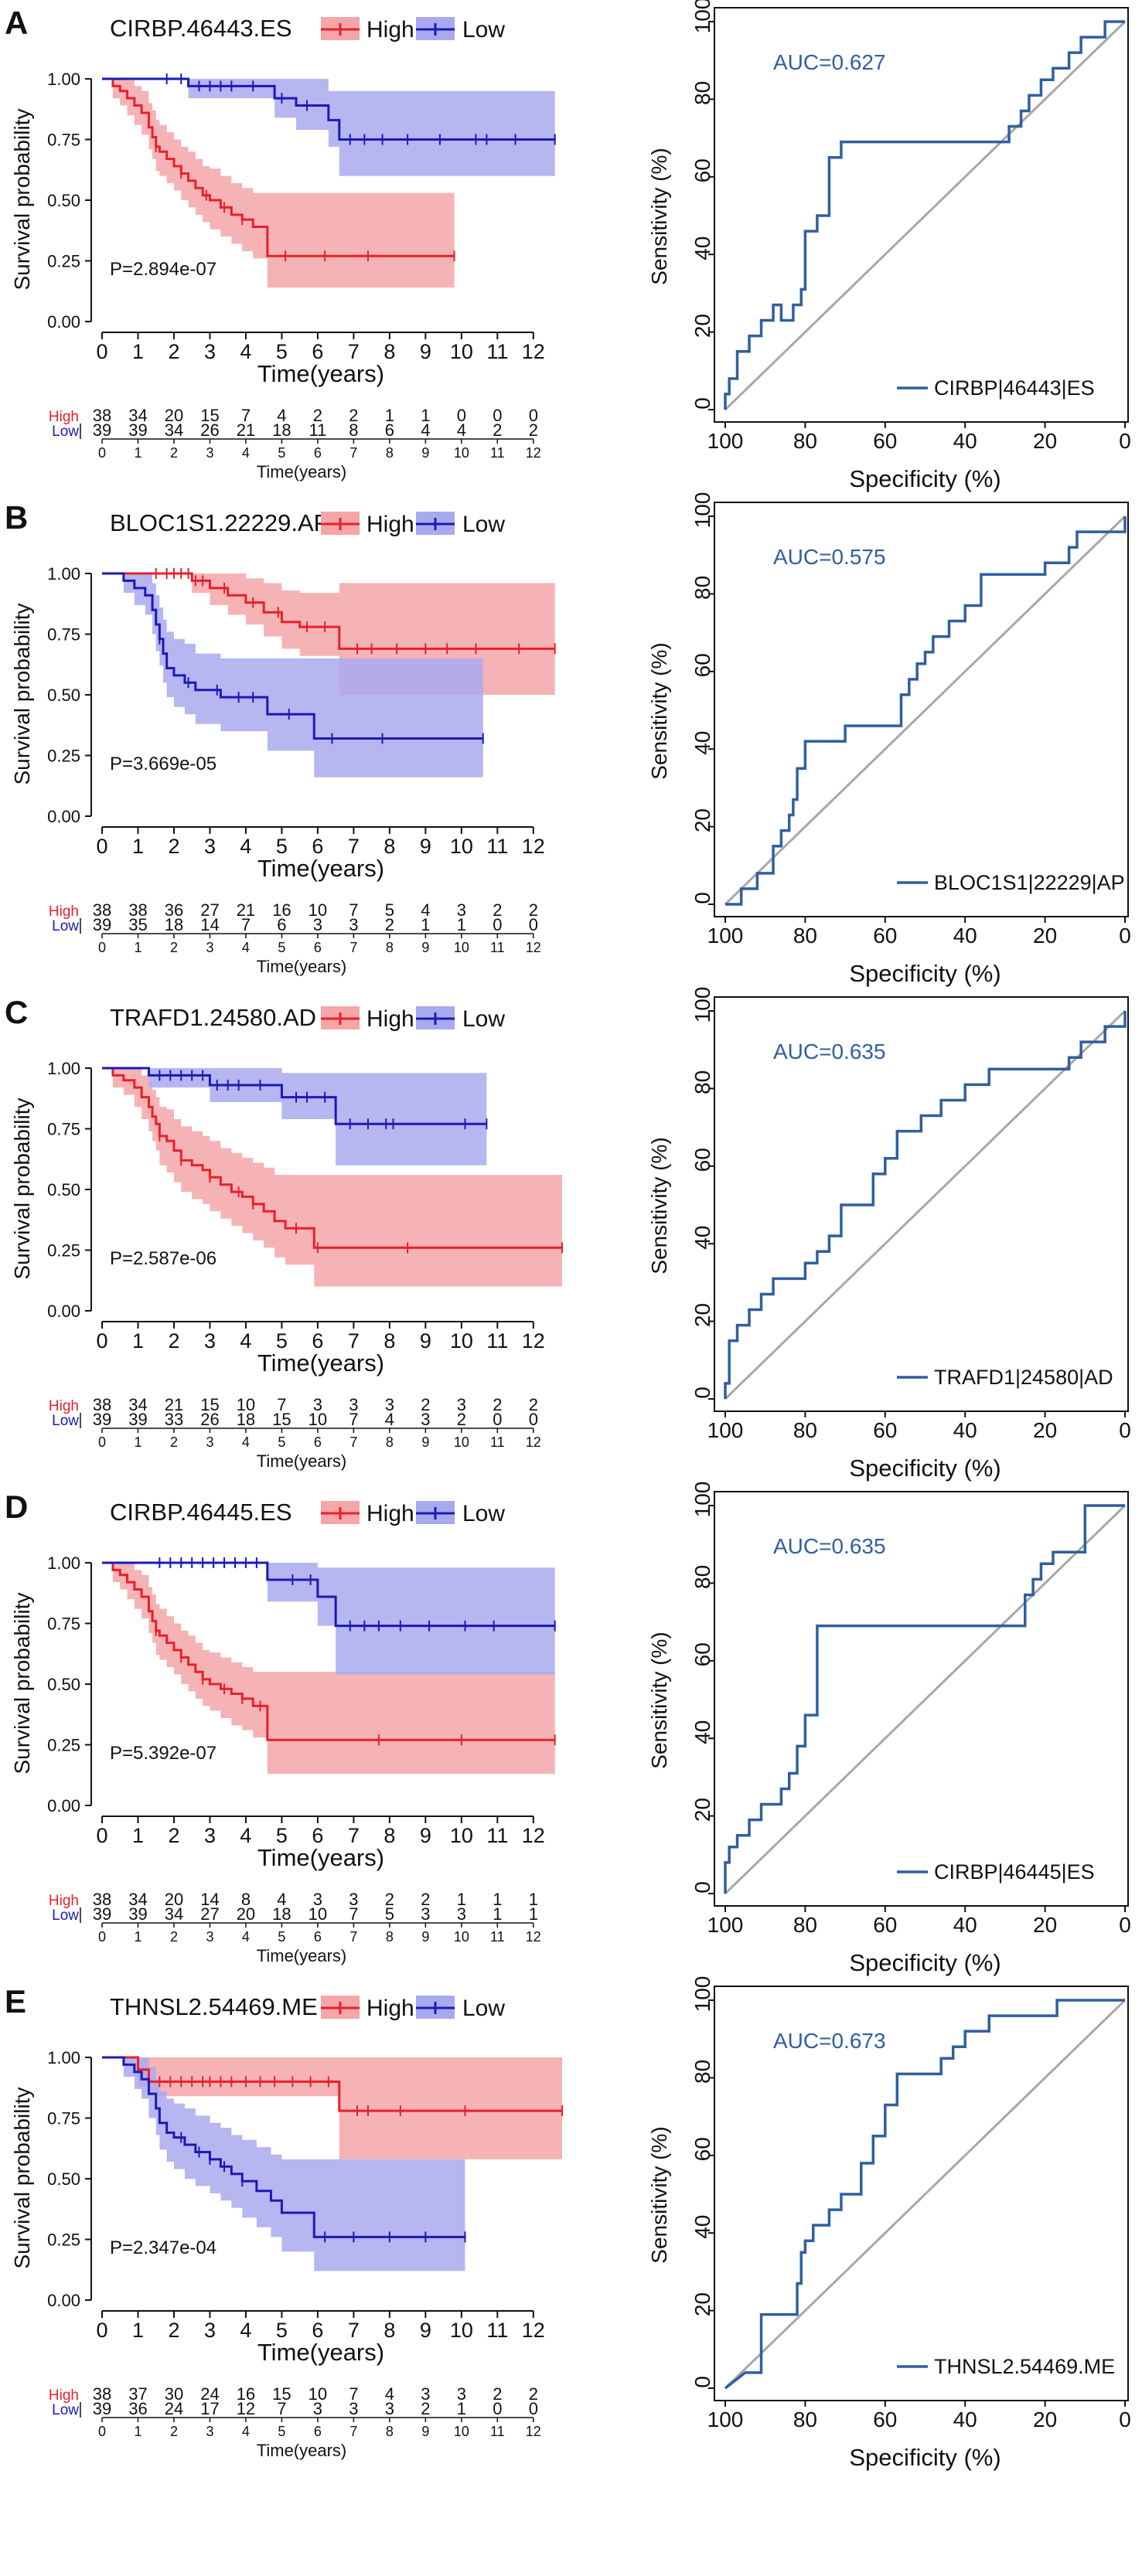  Describe the element at coordinates (461, 846) in the screenshot. I see `km-x-tick-label: 10` at that location.